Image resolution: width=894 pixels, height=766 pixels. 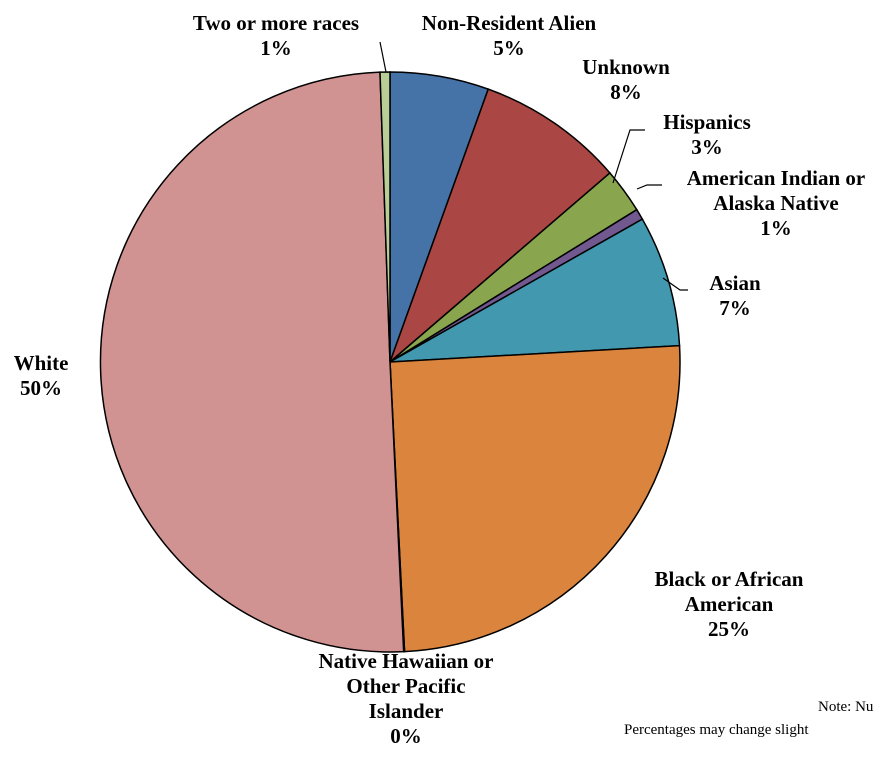 What do you see at coordinates (626, 92) in the screenshot?
I see `slice-percent-1: 8%` at bounding box center [626, 92].